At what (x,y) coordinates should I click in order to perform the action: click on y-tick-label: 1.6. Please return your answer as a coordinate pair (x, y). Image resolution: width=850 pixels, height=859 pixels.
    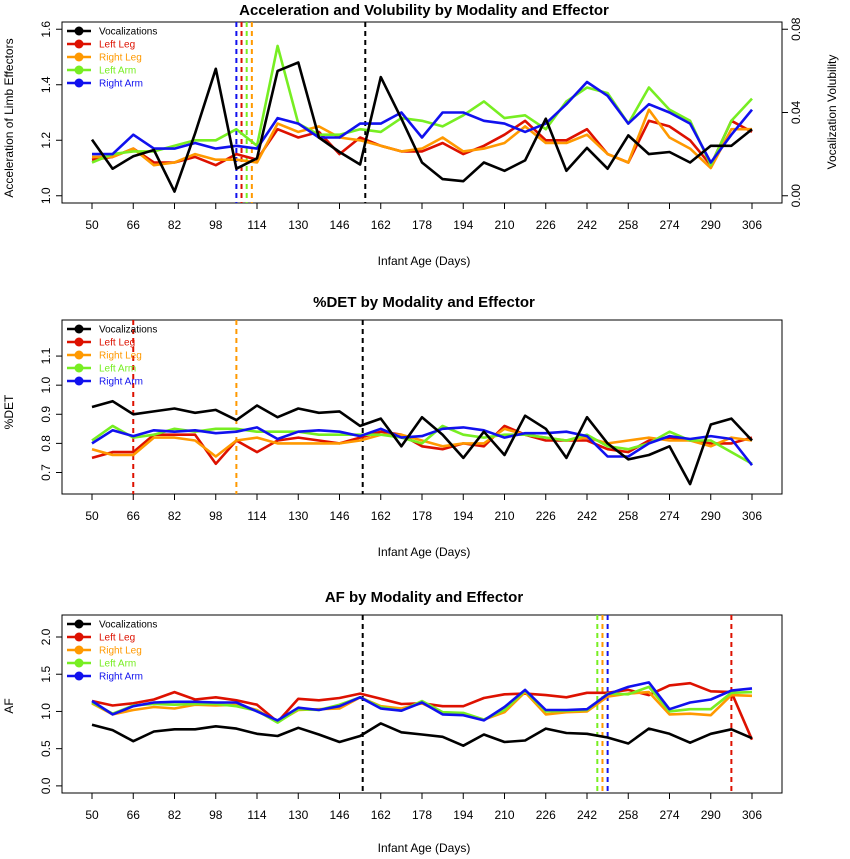
    Looking at the image, I should click on (46, 29).